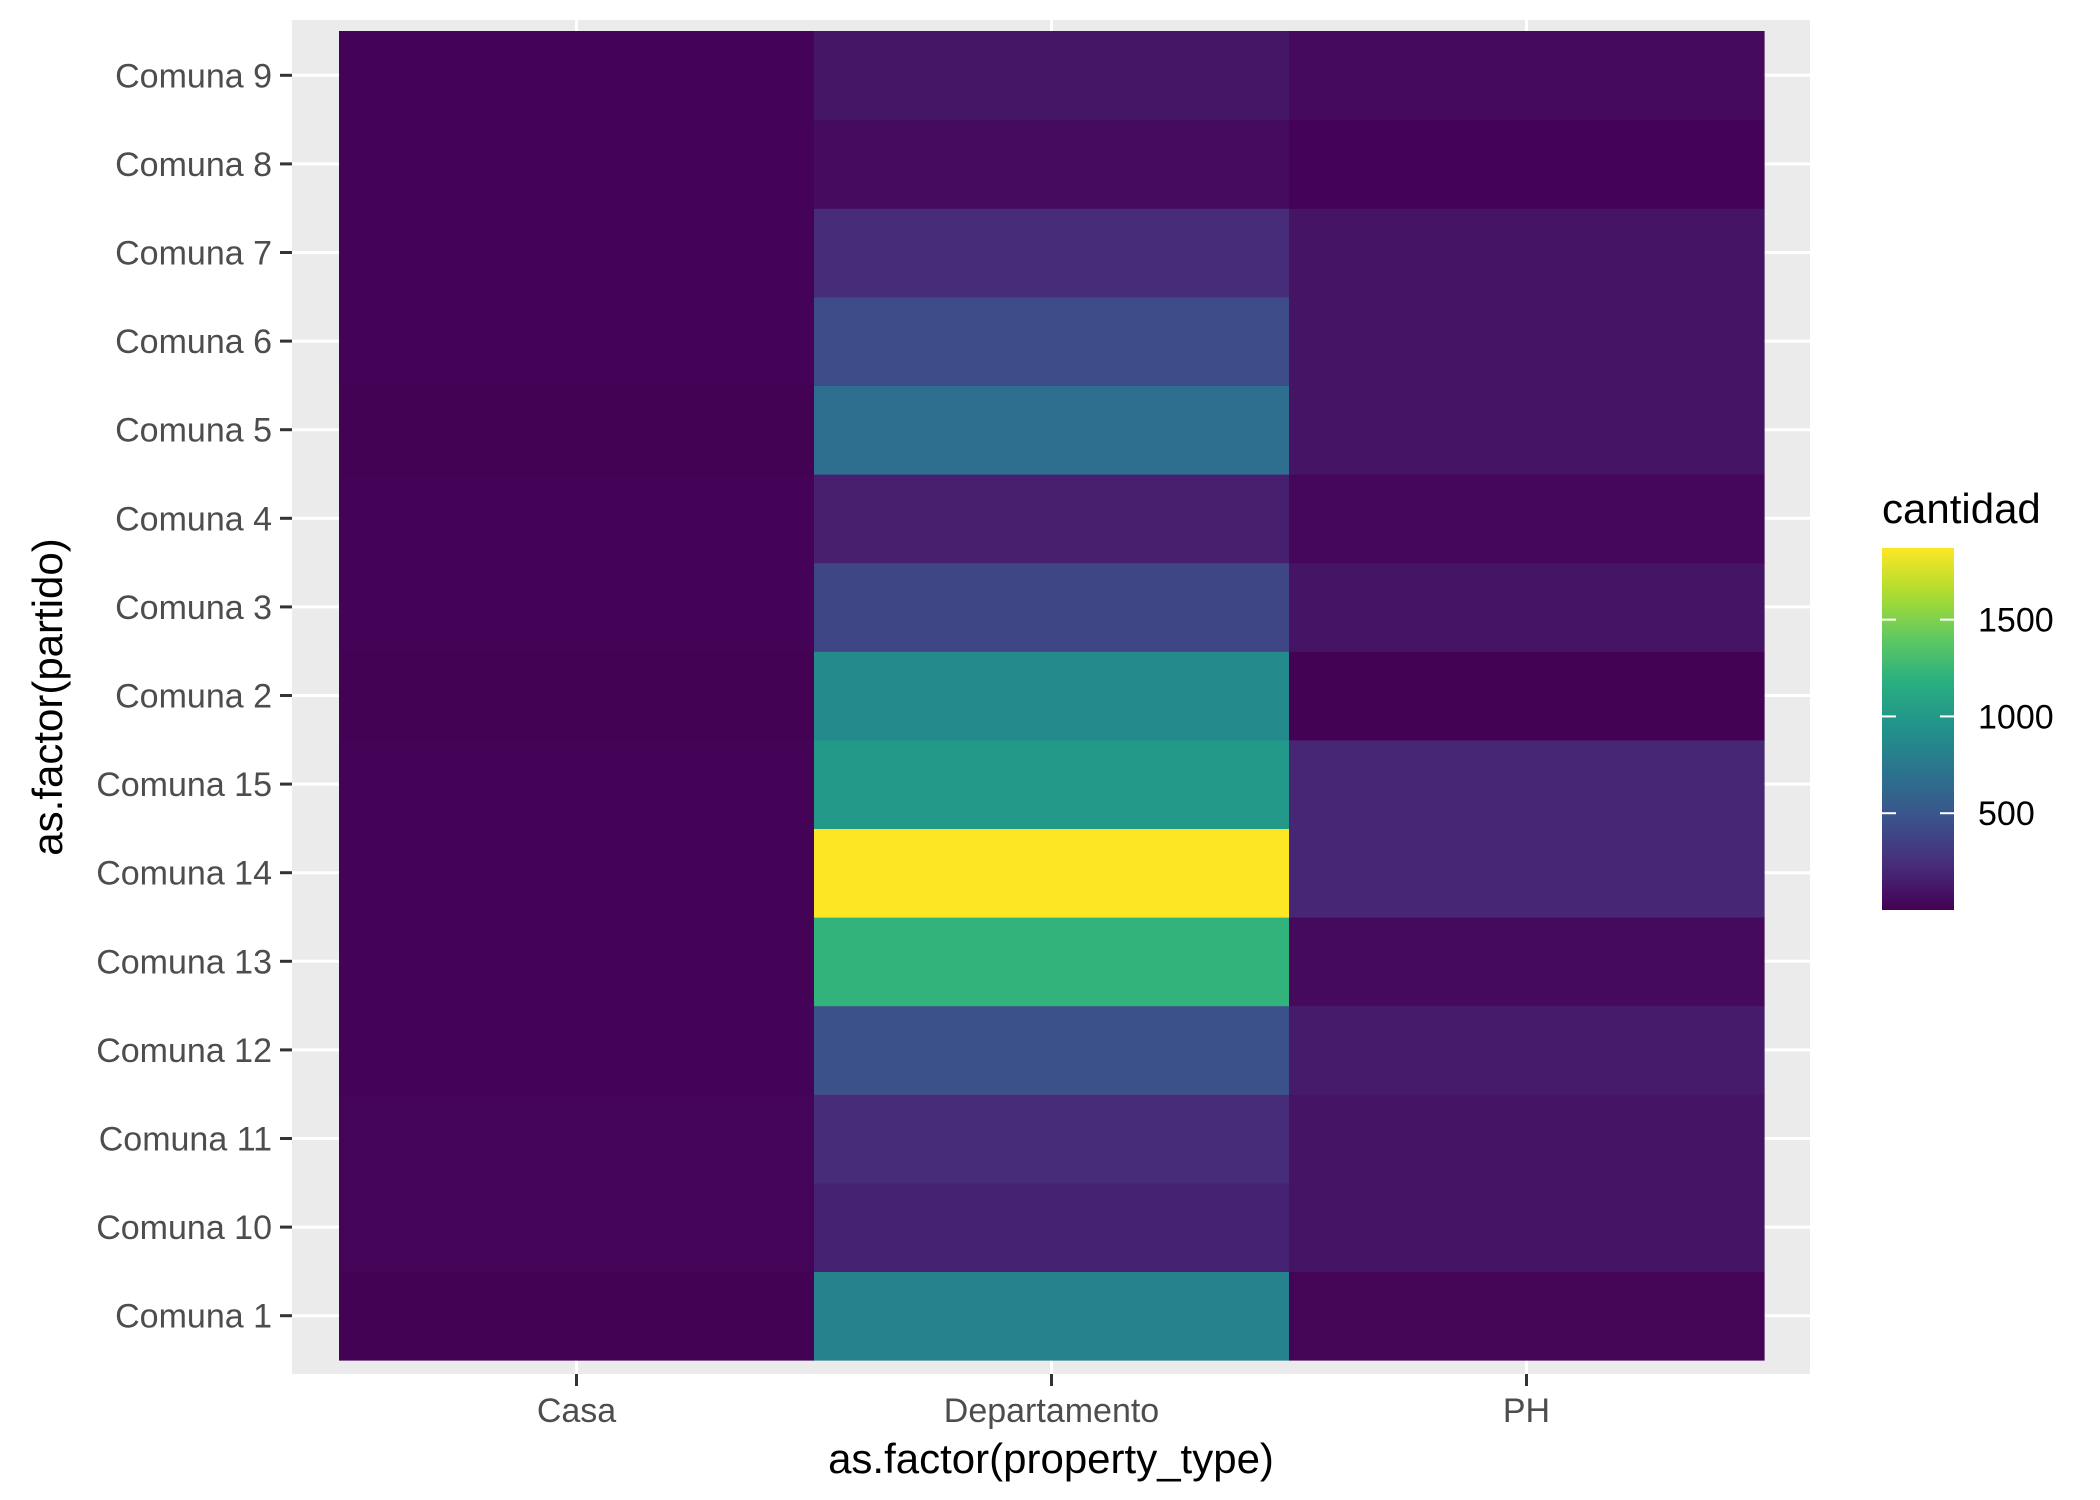 Image resolution: width=2100 pixels, height=1500 pixels. Describe the element at coordinates (184, 785) in the screenshot. I see `y-tick-label: Comuna 15` at that location.